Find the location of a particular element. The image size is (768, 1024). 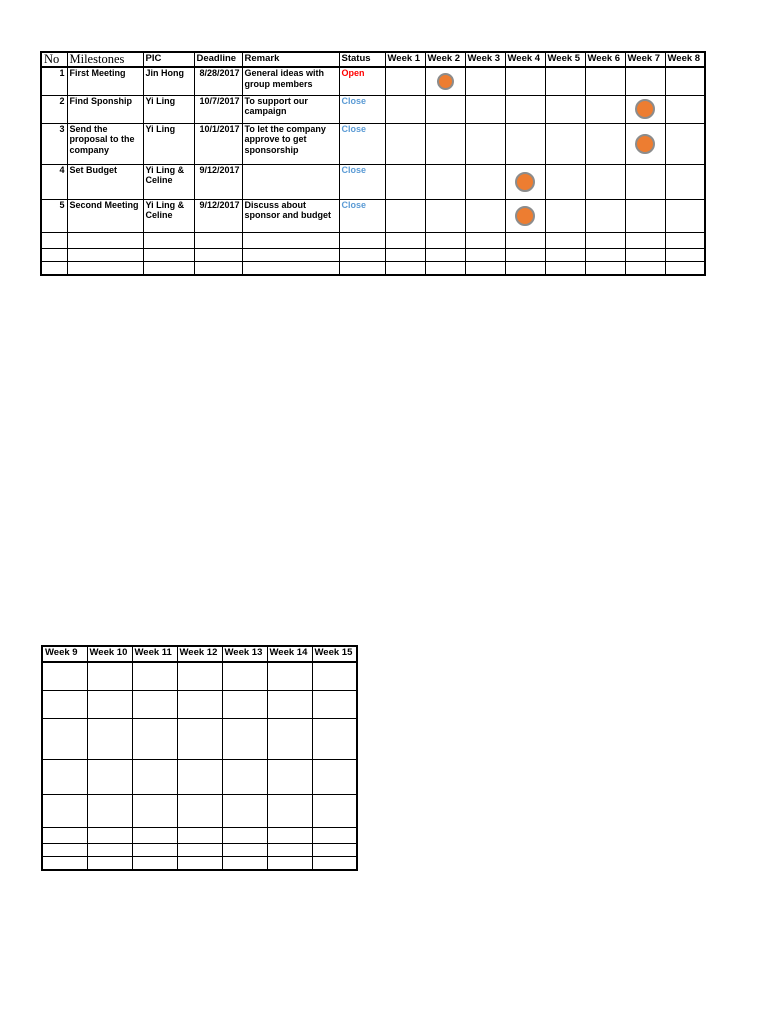

column-header-week-8: Week 8 is located at coordinates (685, 59).